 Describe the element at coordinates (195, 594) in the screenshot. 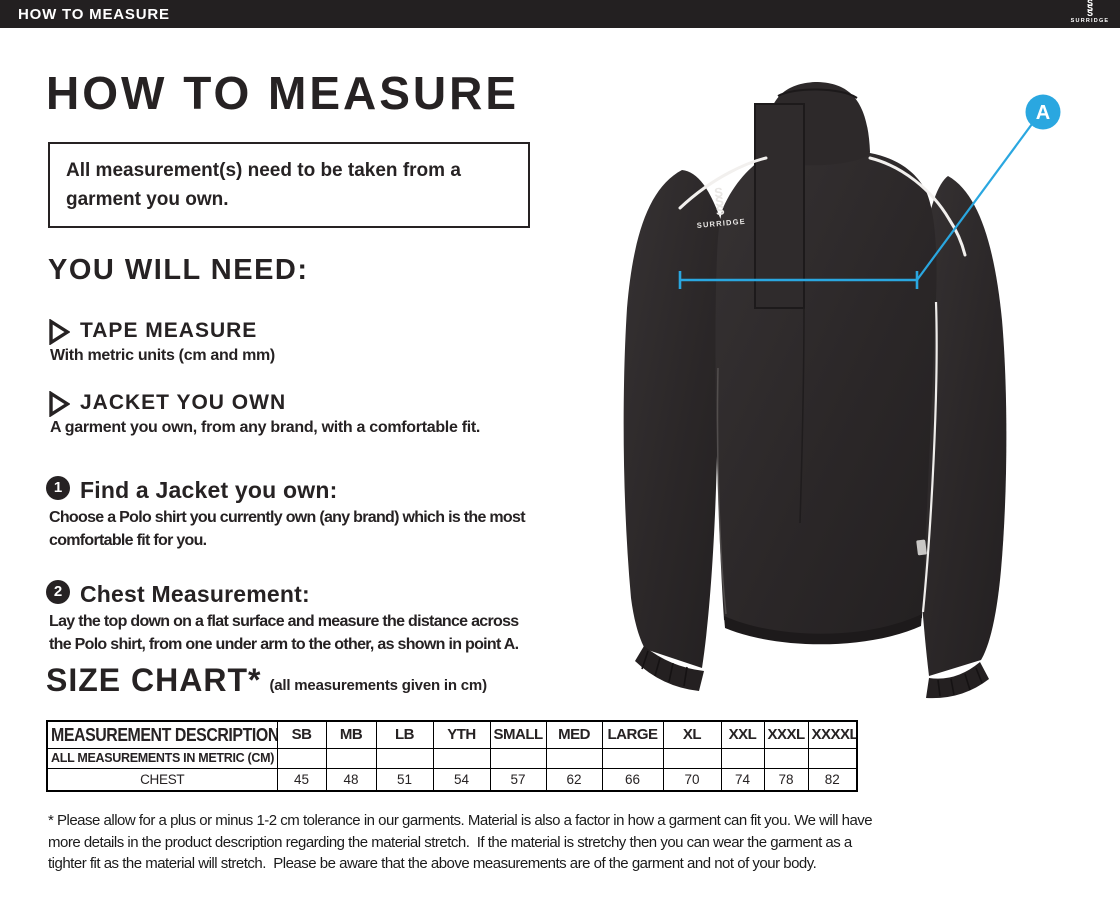

I see `step-2-title: Chest Measurement:` at that location.